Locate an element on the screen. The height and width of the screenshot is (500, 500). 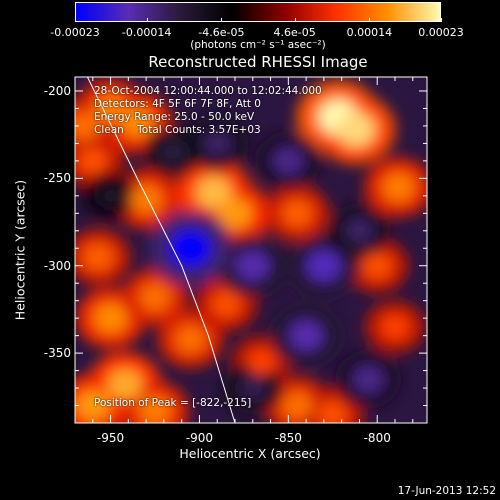
x-axis-label: Heliocentric X (arcsec) is located at coordinates (250, 453).